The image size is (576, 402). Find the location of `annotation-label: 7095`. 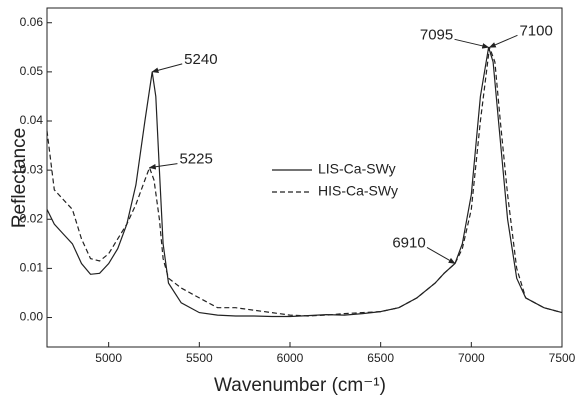

annotation-label: 7095 is located at coordinates (436, 34).